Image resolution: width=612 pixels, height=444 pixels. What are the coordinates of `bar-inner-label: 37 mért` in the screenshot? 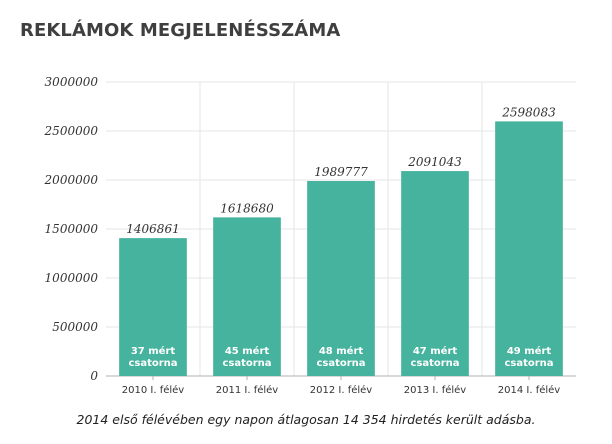 It's located at (153, 351).